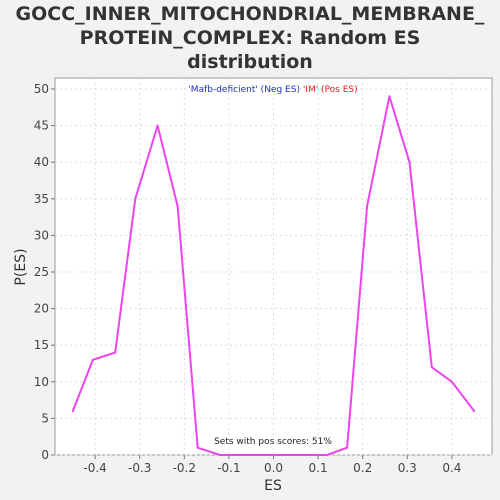  Describe the element at coordinates (139, 468) in the screenshot. I see `x-tick-label: -0.3` at that location.